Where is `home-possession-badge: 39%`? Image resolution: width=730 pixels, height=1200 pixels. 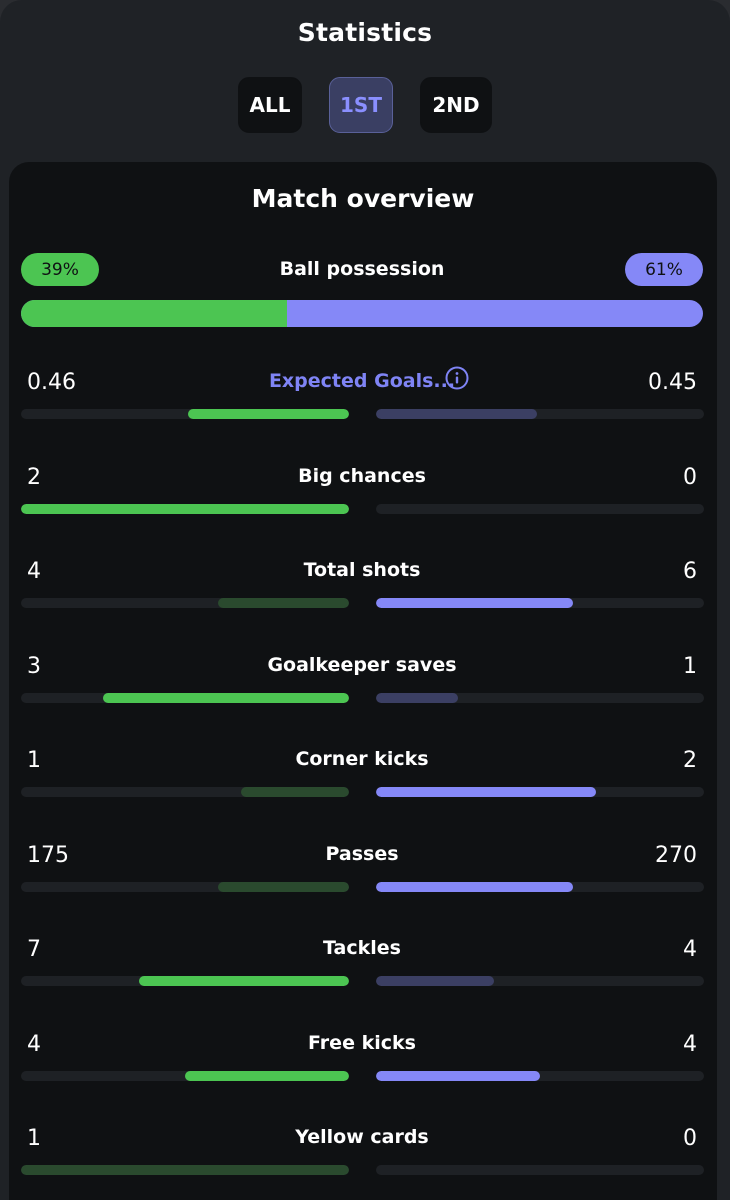 home-possession-badge: 39% is located at coordinates (60, 269).